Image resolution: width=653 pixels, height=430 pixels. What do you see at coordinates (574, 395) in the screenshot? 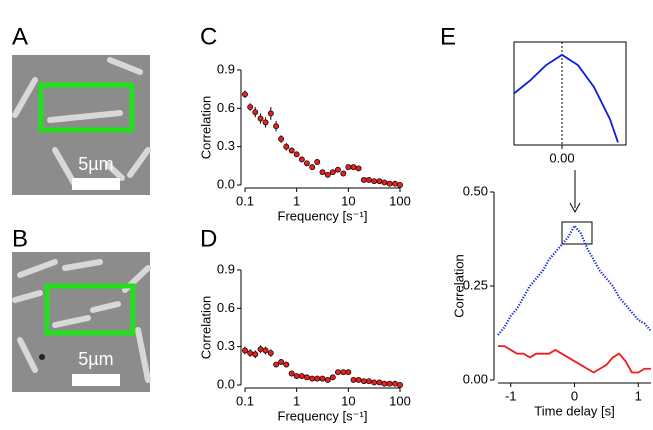
I see `x-tick-label: 0` at bounding box center [574, 395].